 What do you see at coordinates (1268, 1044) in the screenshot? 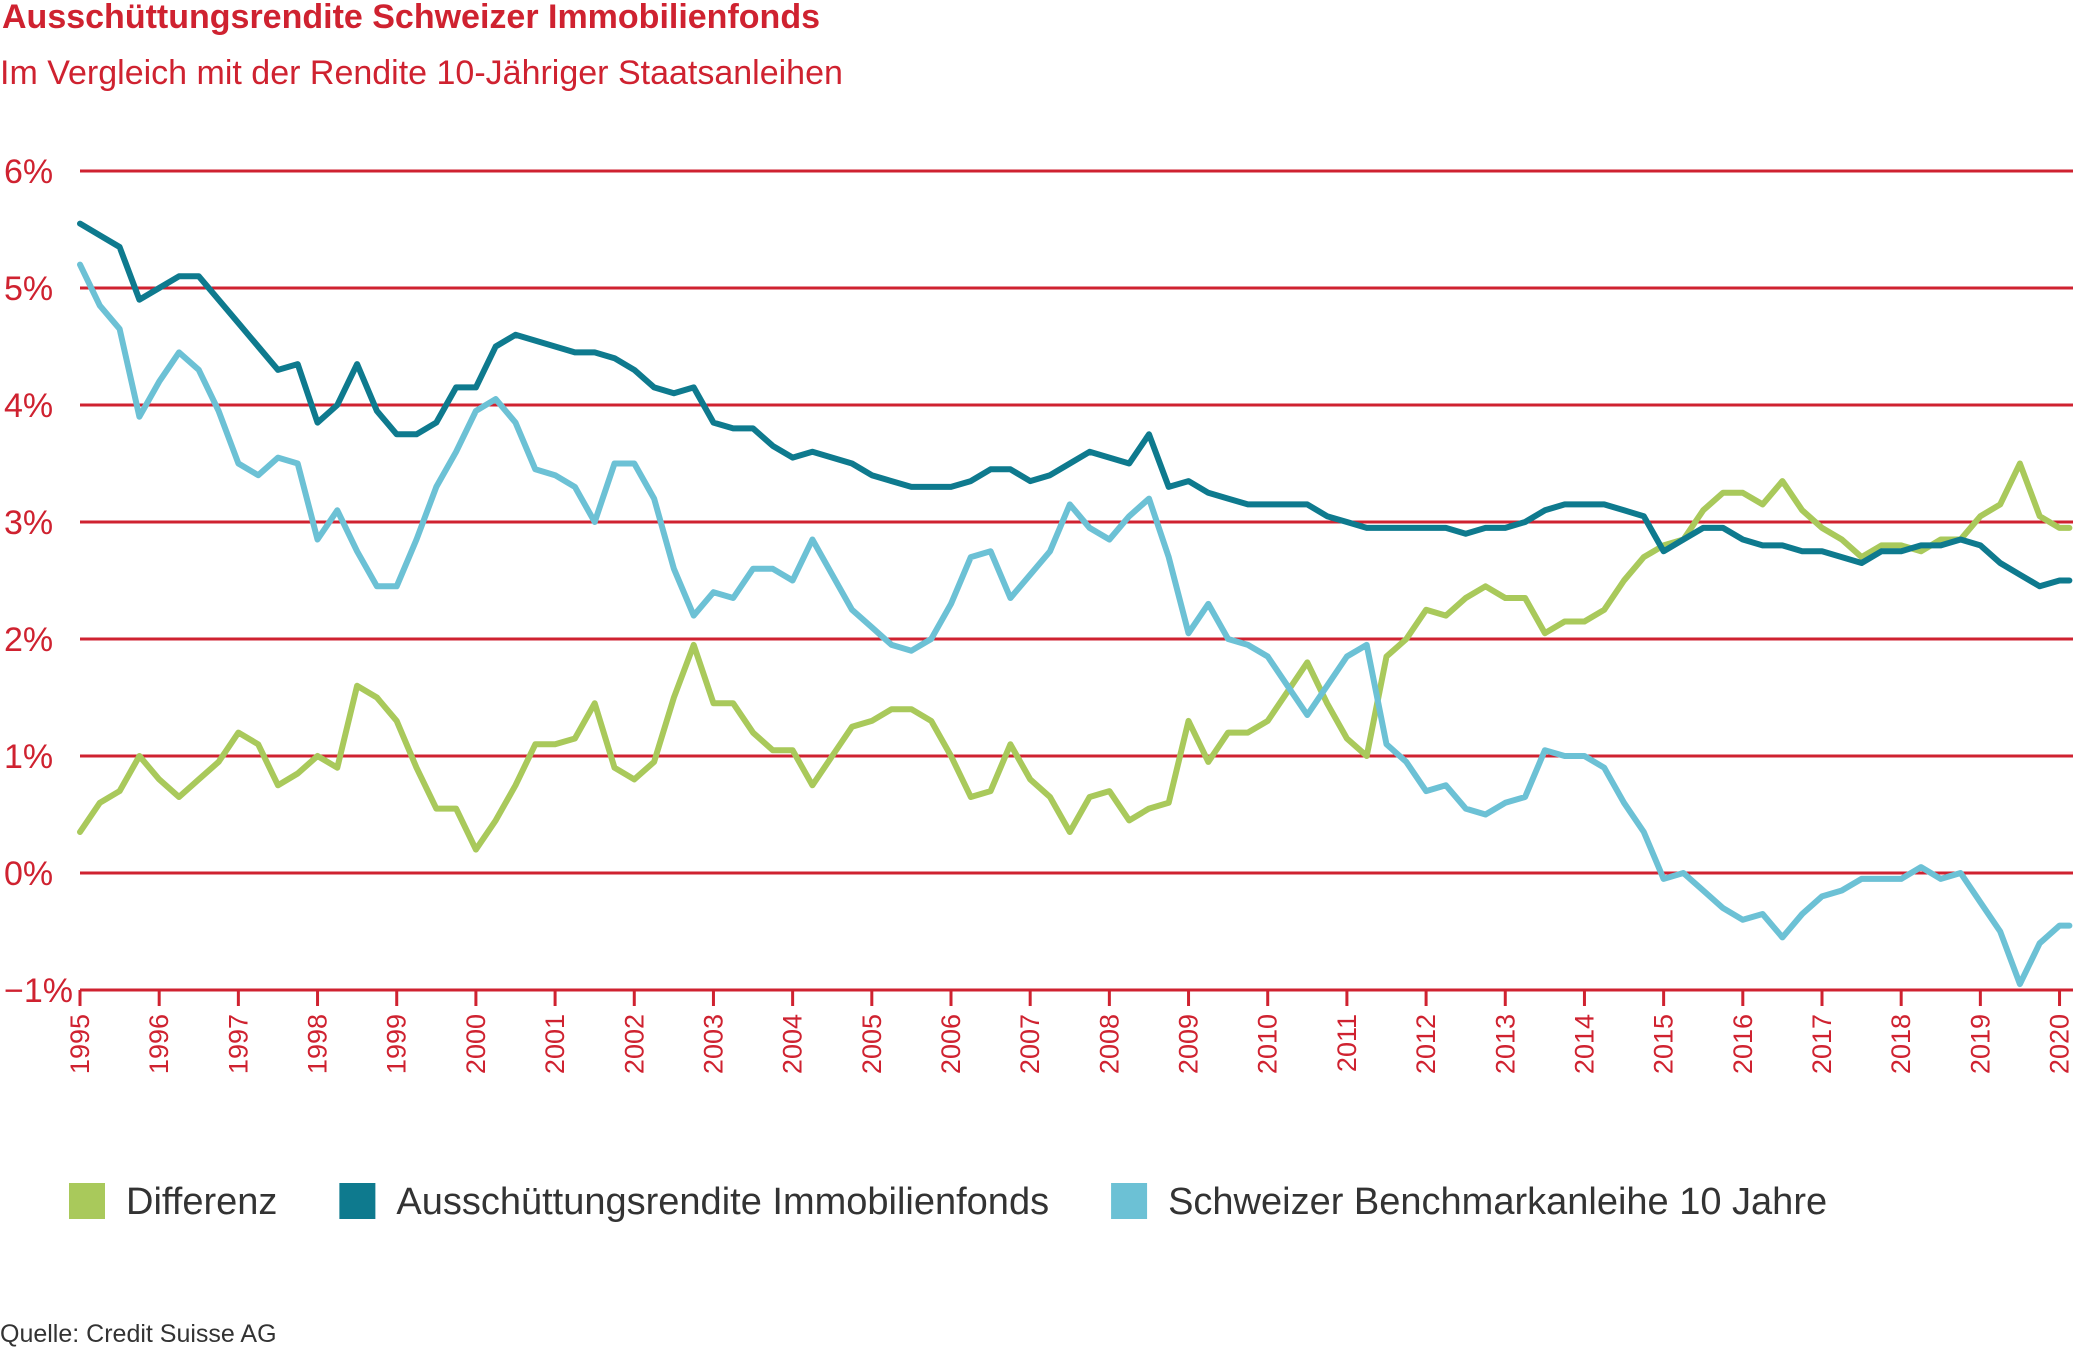
I see `x-tick-label: 2010` at bounding box center [1268, 1044].